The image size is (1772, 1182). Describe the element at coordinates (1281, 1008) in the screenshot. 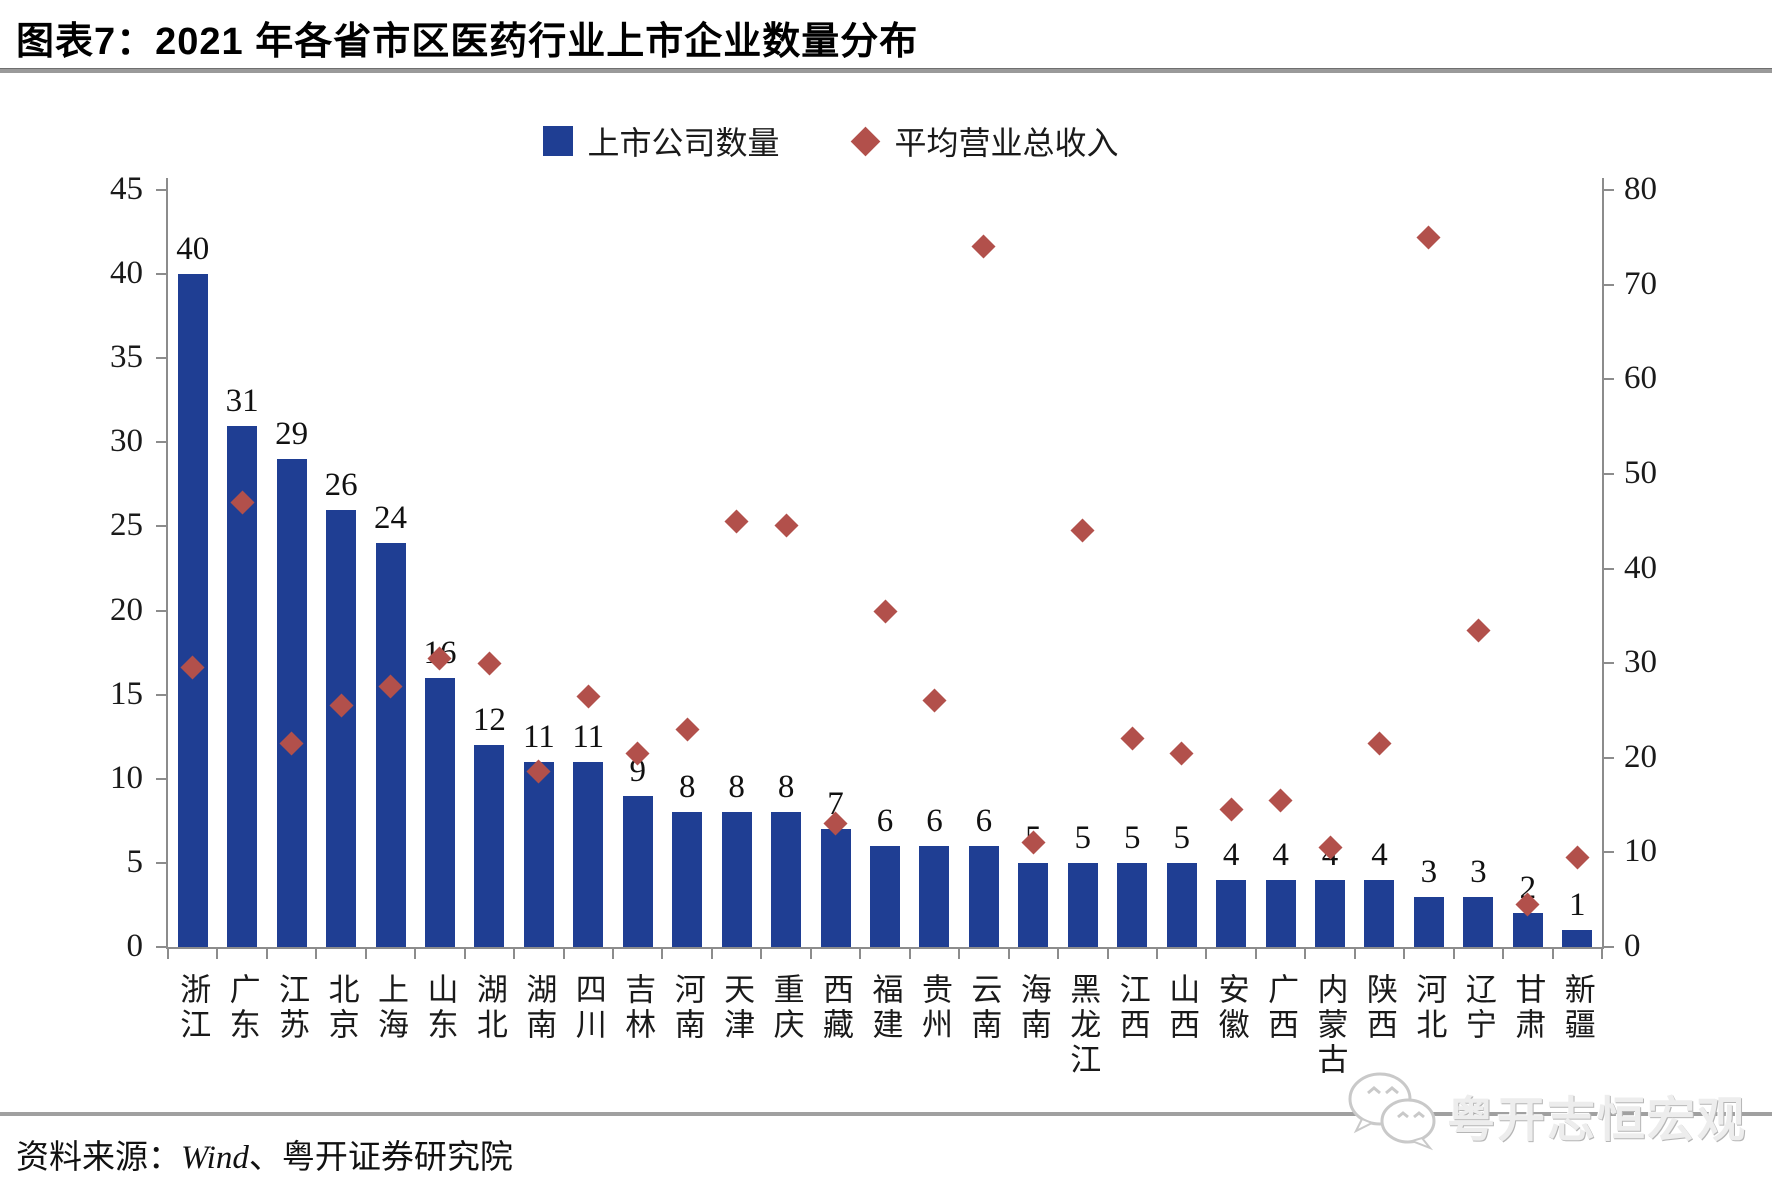

I see `x-axis-label: 广西` at that location.